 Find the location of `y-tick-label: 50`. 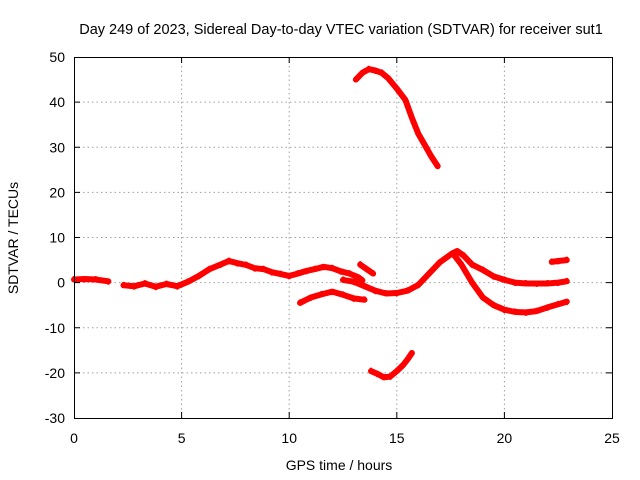

y-tick-label: 50 is located at coordinates (57, 57).